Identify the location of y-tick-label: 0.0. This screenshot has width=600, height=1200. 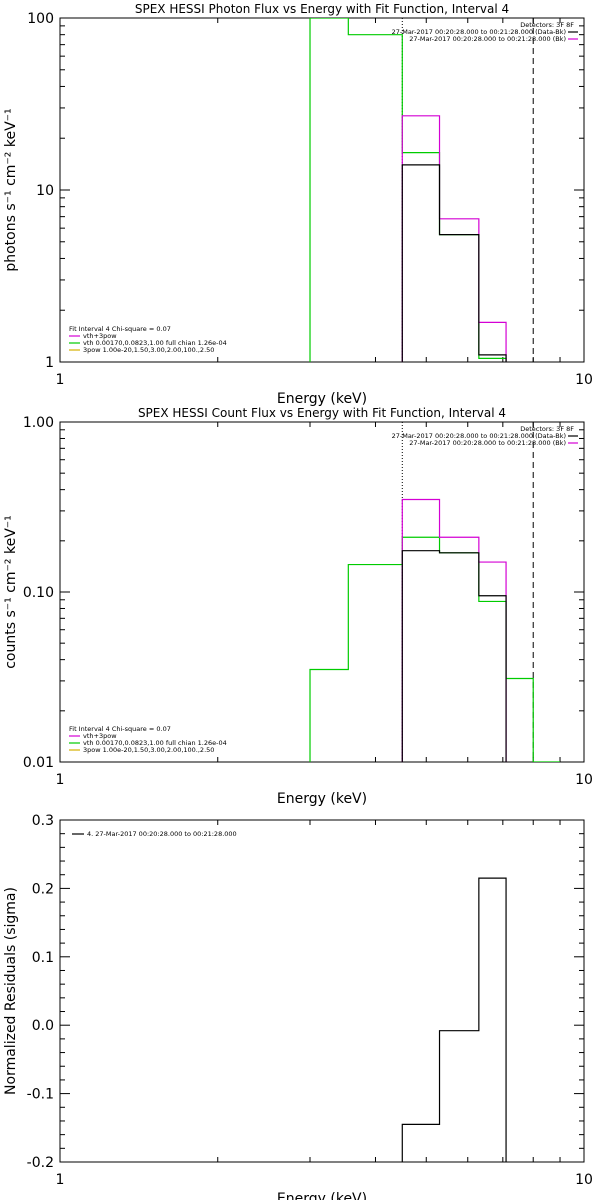
(43, 1026).